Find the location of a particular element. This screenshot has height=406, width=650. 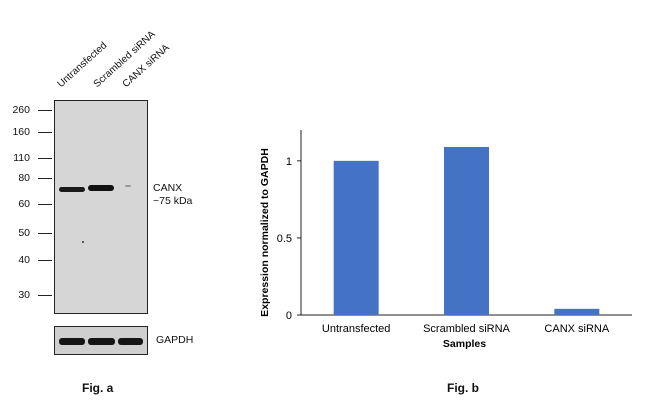

x-tick-label: CANX siRNA is located at coordinates (576, 329).